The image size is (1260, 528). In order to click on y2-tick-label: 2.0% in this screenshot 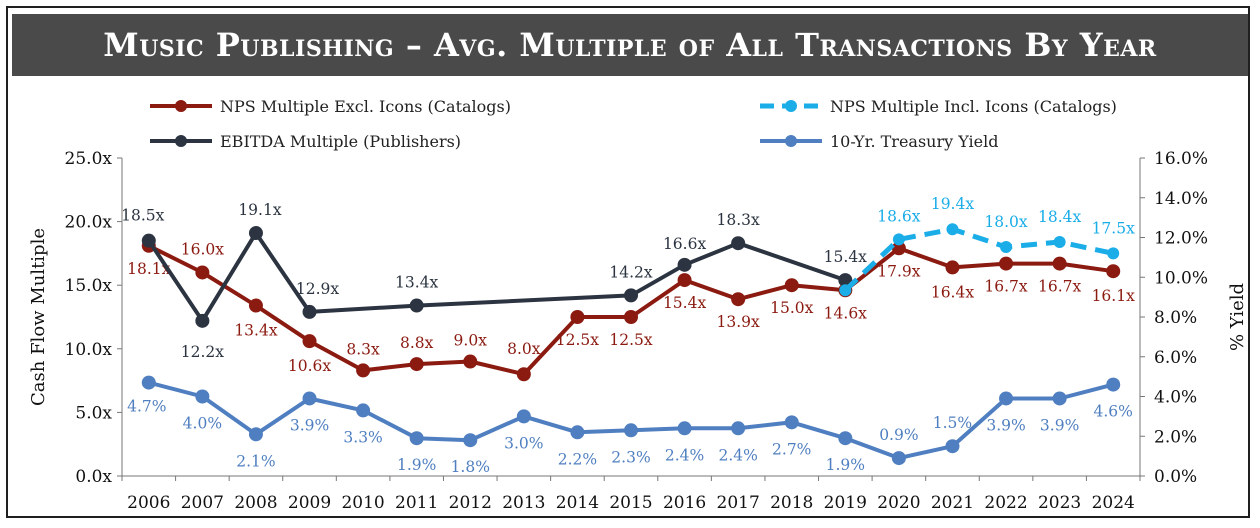, I will do `click(1175, 437)`.